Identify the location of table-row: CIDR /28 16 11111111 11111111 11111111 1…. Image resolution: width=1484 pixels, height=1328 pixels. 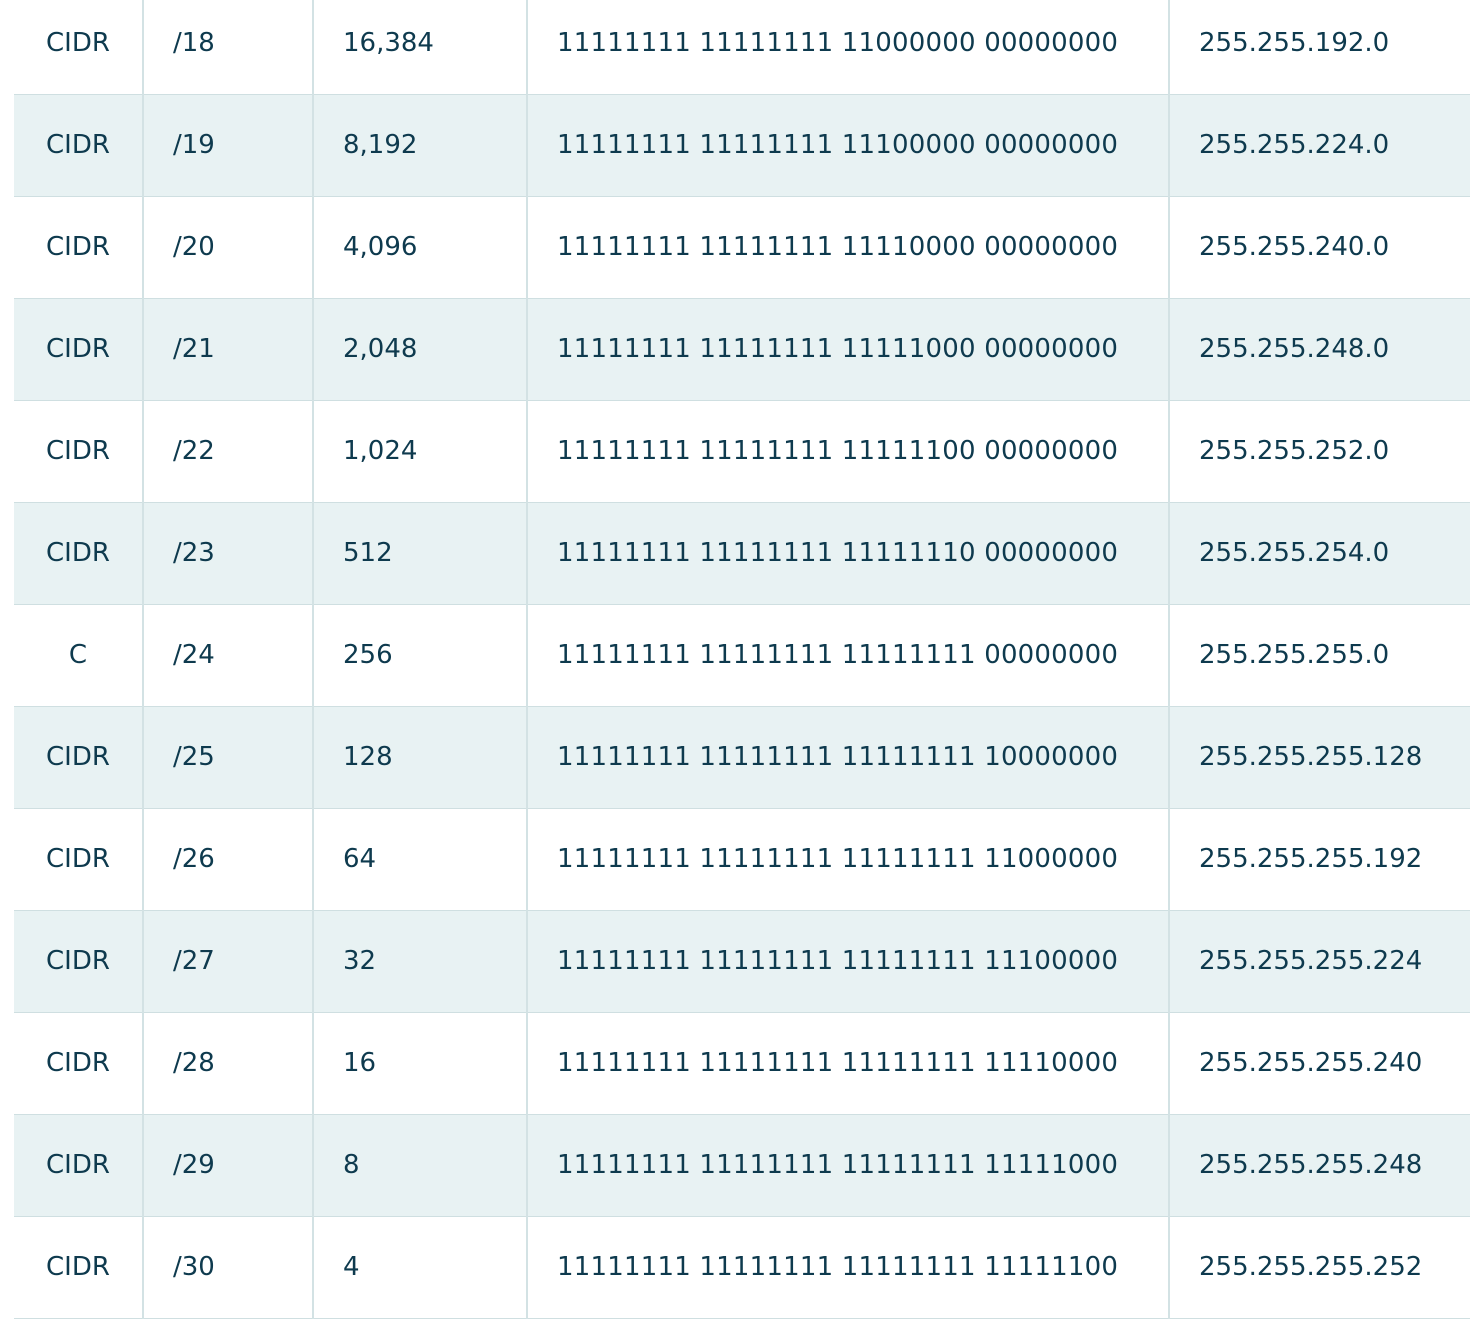
(742, 1063).